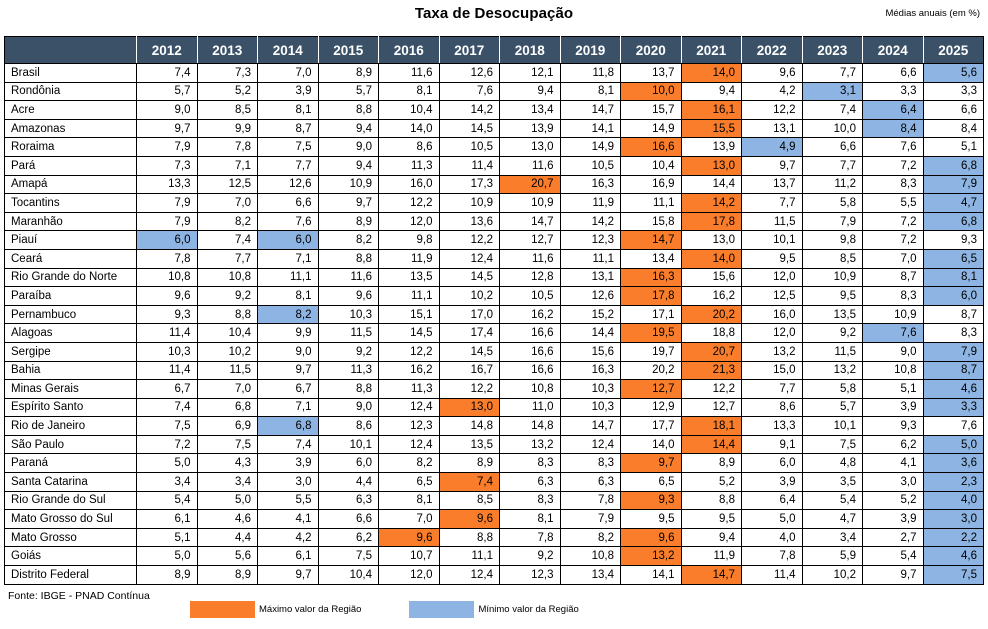  I want to click on data-cell: 13,4, so click(651, 258).